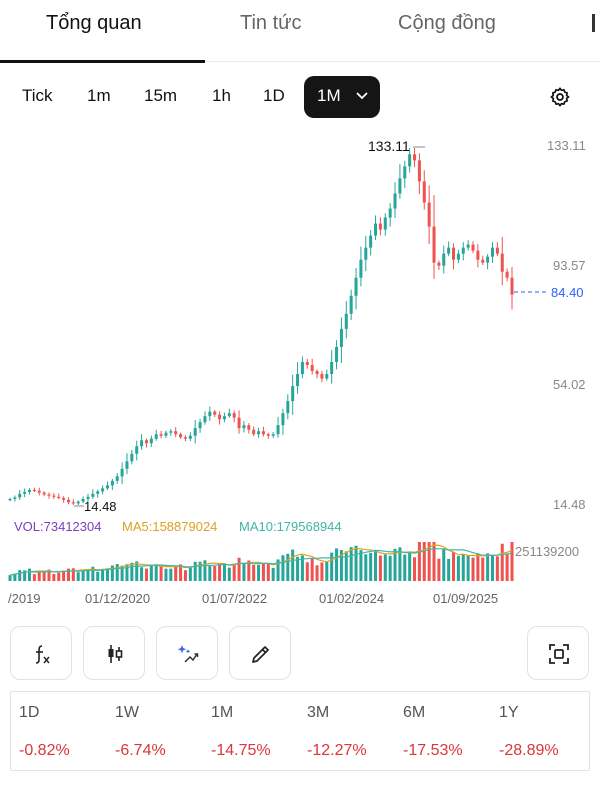 This screenshot has height=800, width=600. Describe the element at coordinates (433, 732) in the screenshot. I see `performance-cell: 6M -17.53%` at that location.